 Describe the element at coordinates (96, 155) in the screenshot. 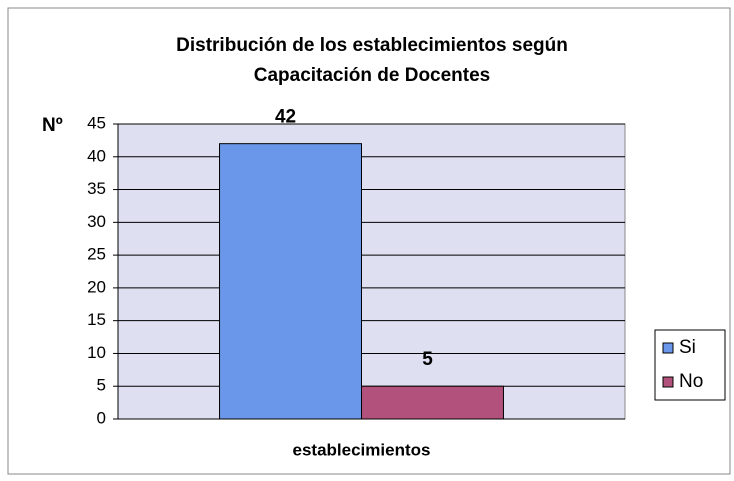

I see `y-tick-label: 40` at that location.